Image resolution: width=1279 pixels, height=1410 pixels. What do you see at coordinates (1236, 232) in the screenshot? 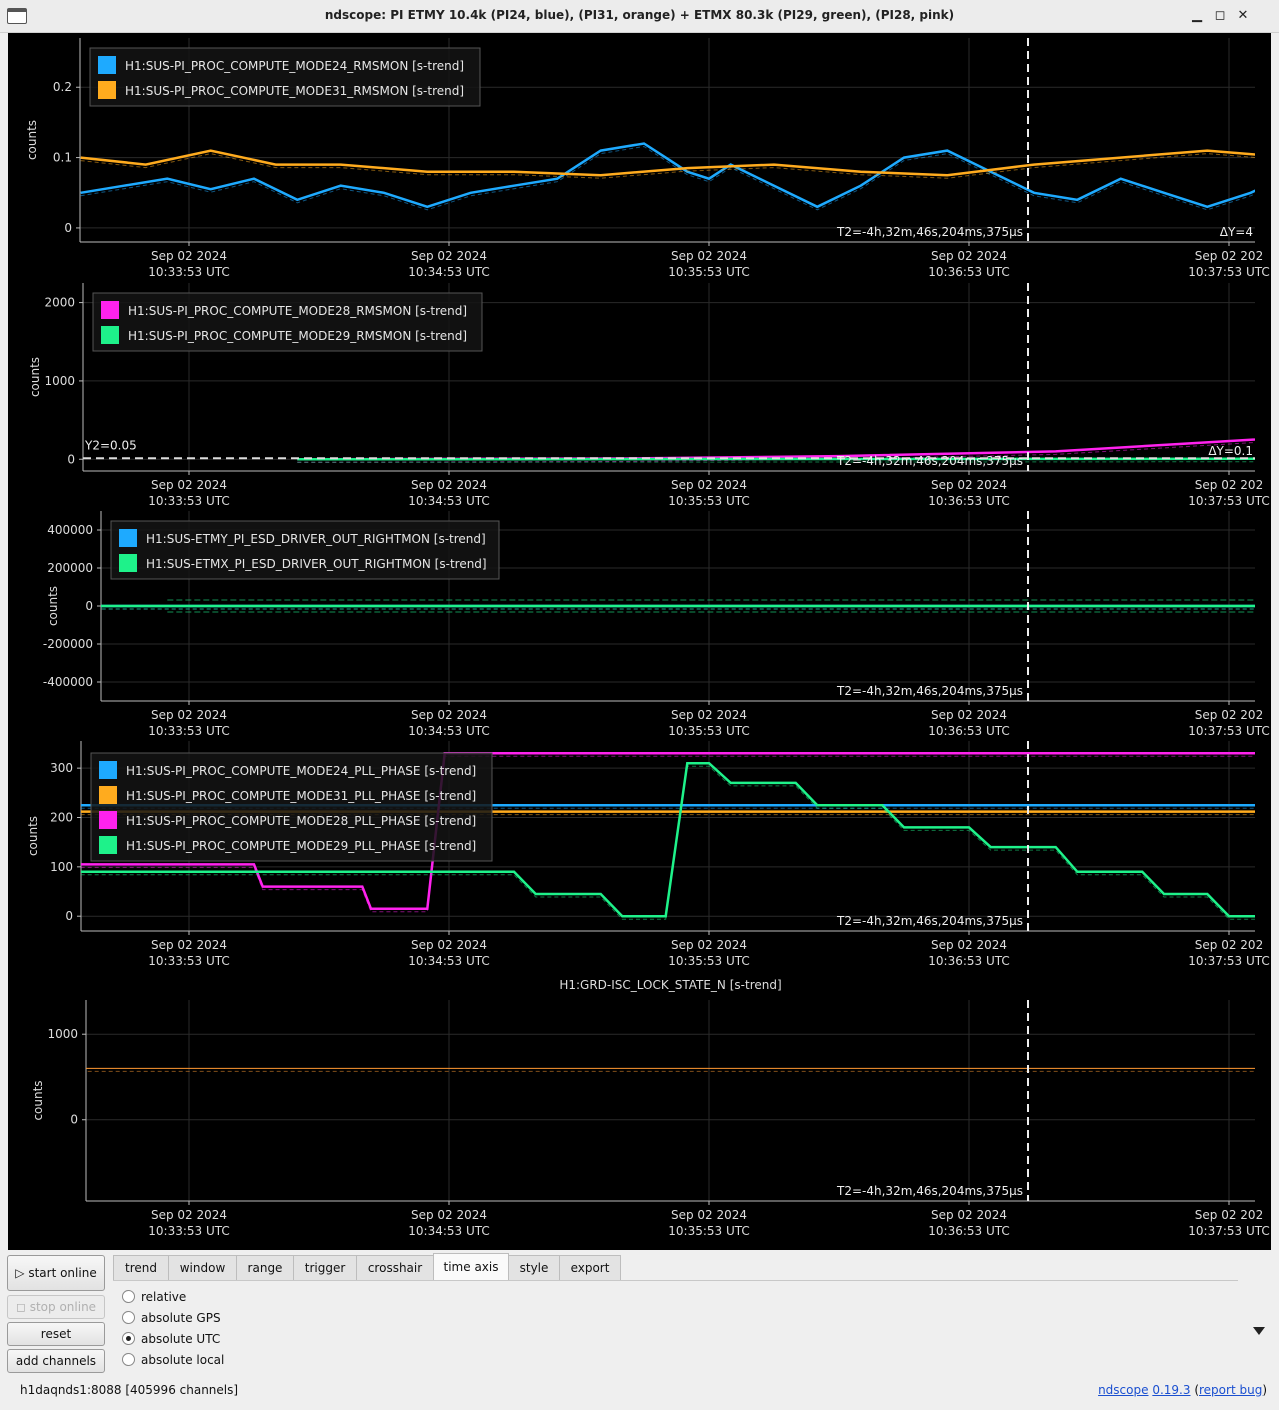
I see `delta-y-label: ΔY=4` at bounding box center [1236, 232].